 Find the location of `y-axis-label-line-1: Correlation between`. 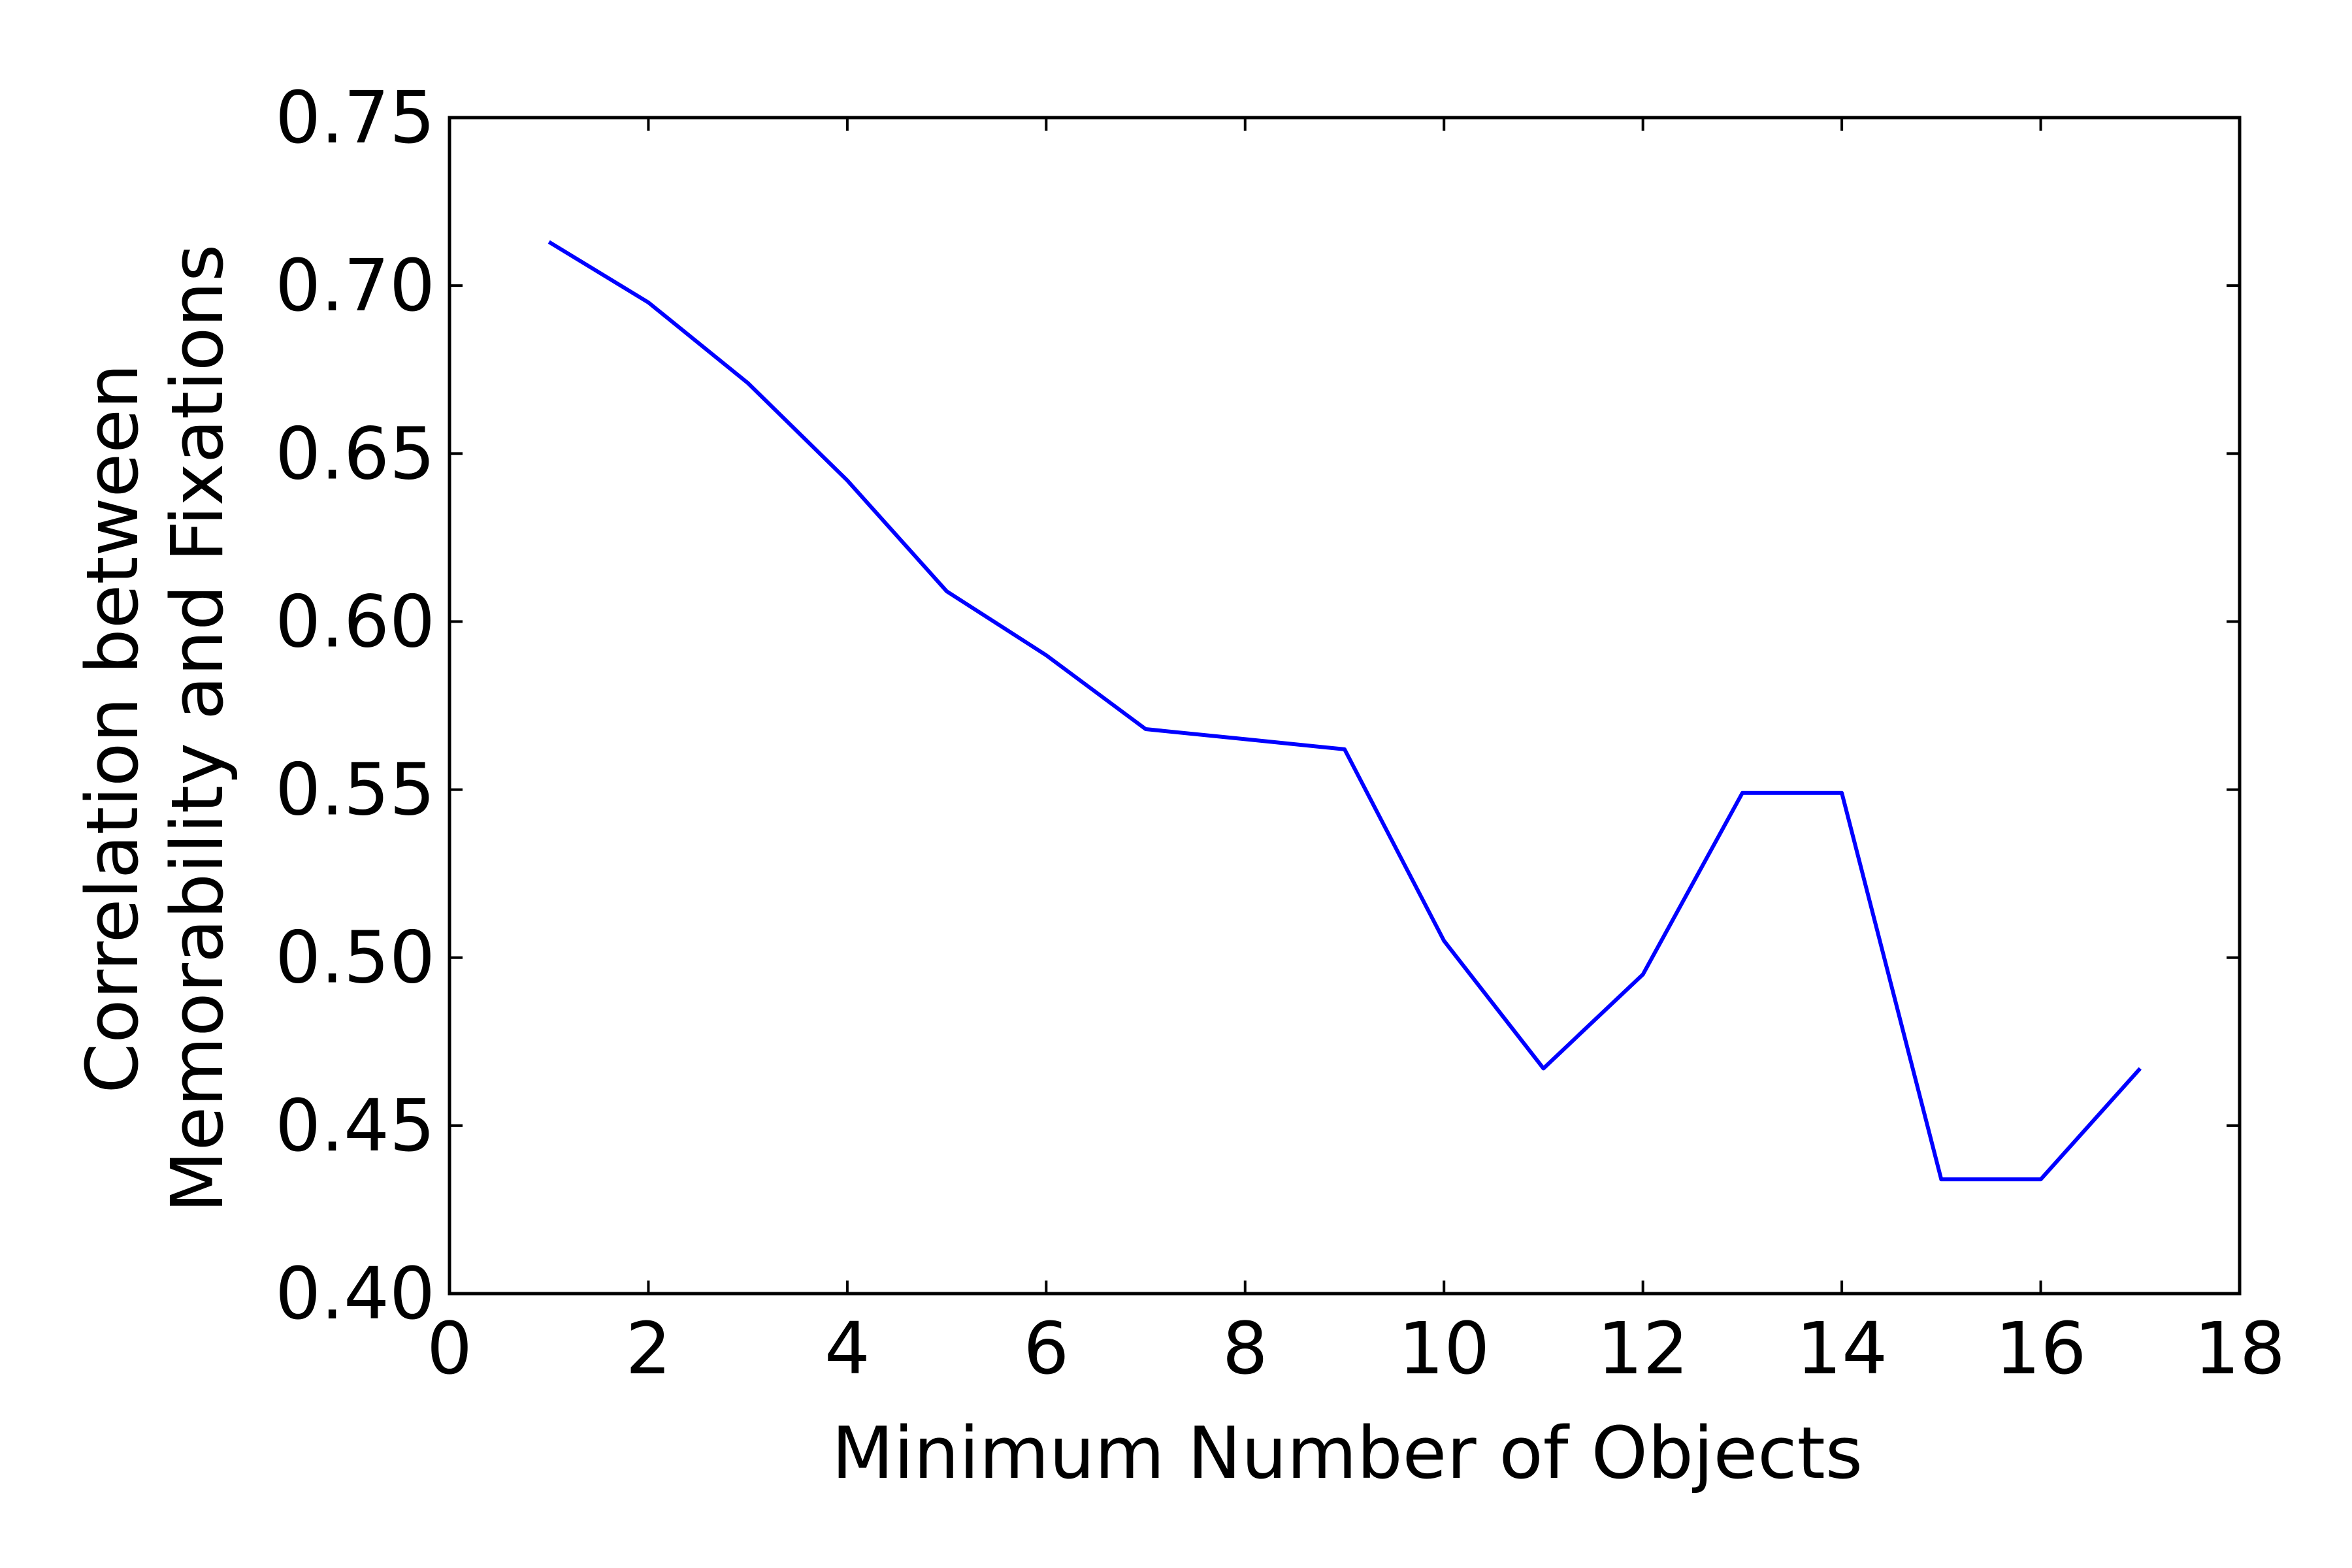

y-axis-label-line-1: Correlation between is located at coordinates (112, 728).